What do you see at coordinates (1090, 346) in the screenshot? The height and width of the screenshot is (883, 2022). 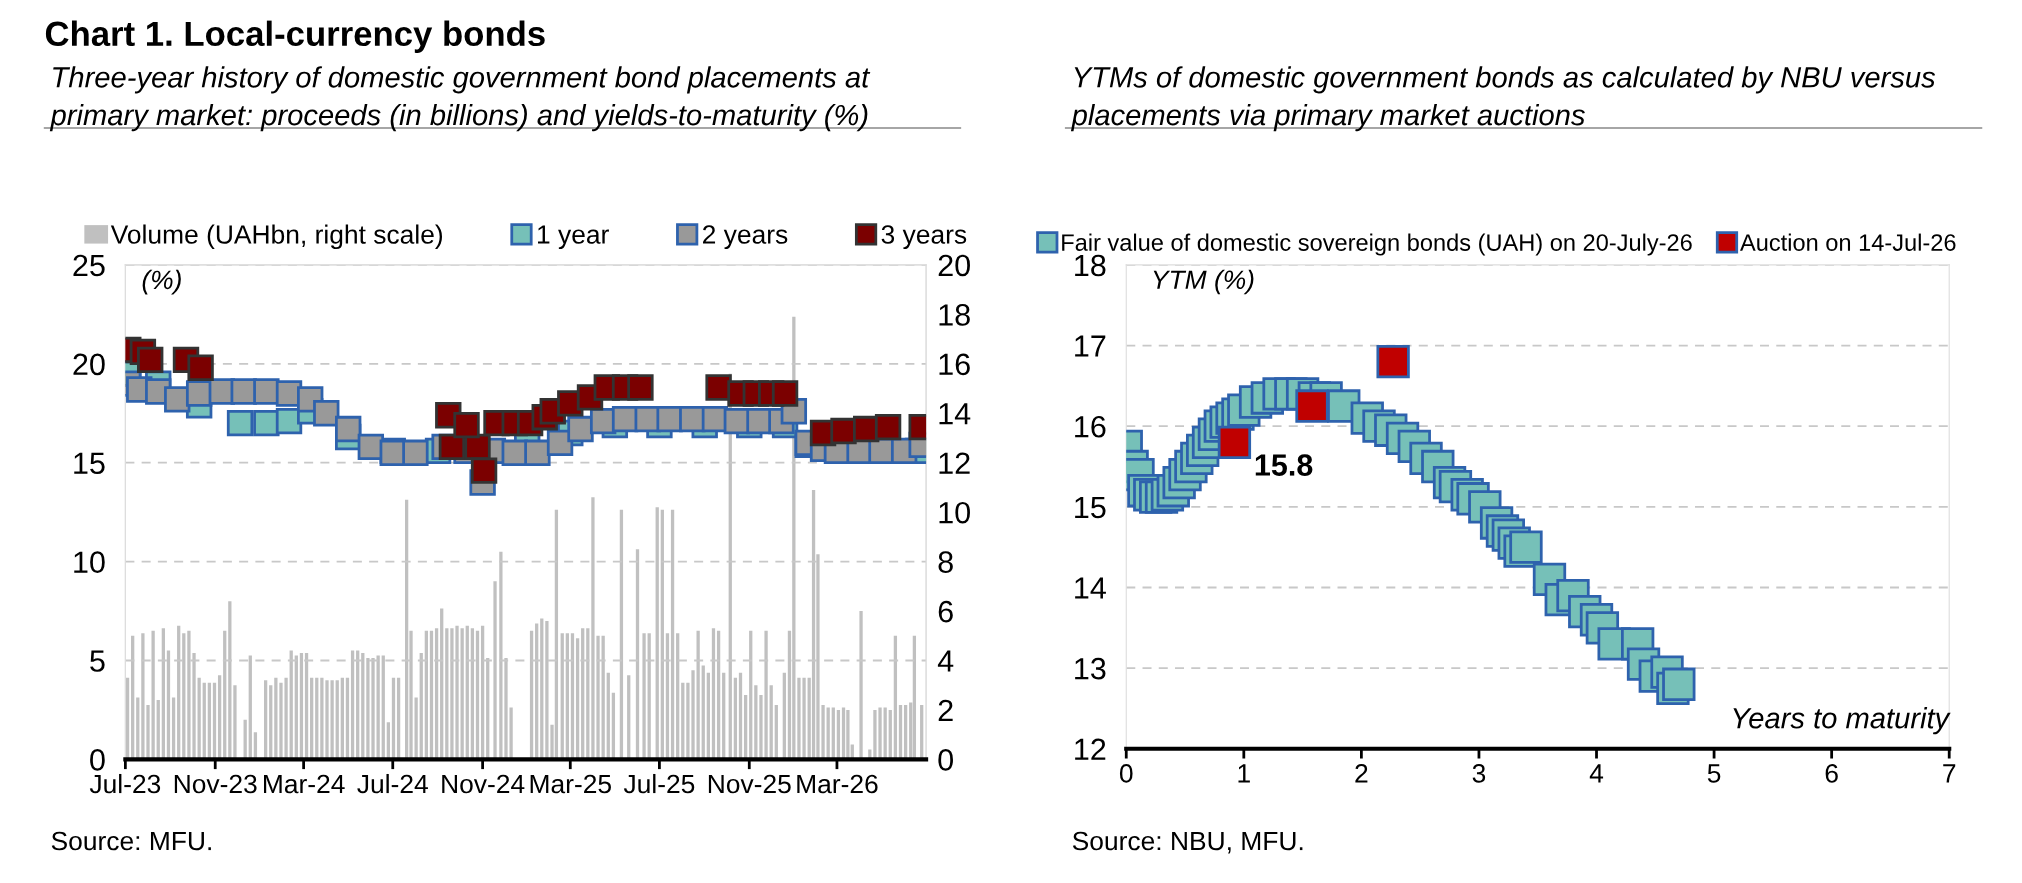 I see `y-tick-label: 17` at bounding box center [1090, 346].